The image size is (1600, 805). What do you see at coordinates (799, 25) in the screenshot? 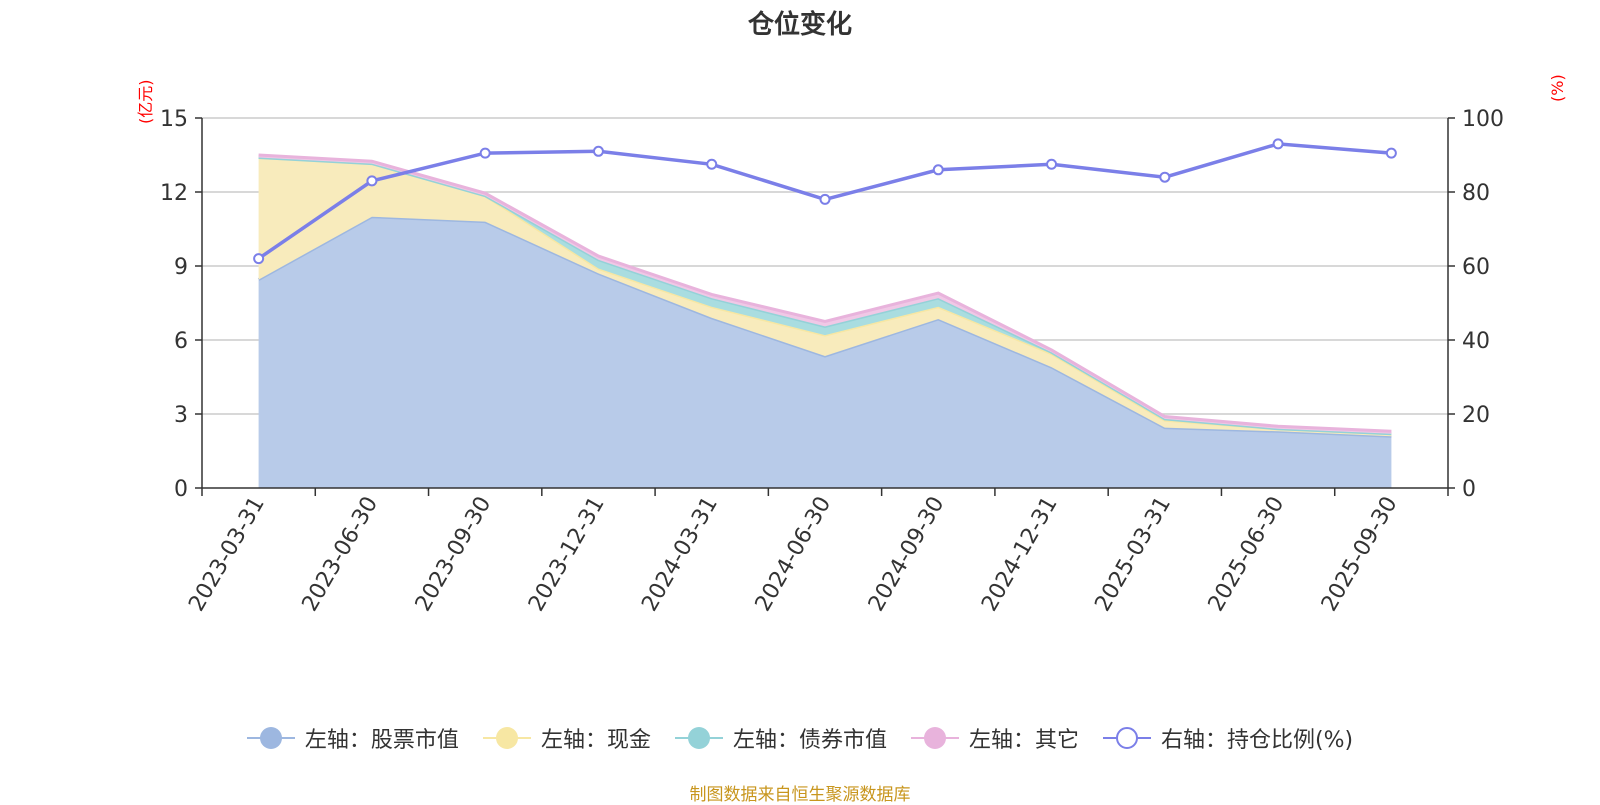
I see `chart-title: 仓位变化` at bounding box center [799, 25].